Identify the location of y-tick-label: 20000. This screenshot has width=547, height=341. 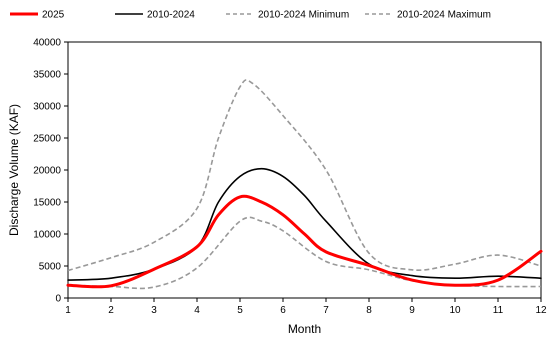
(47, 171).